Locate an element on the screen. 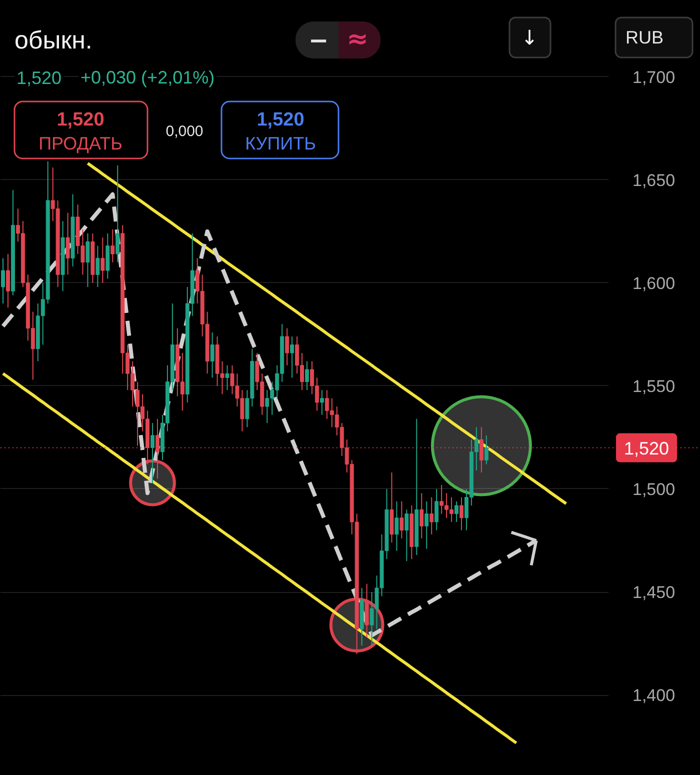 The image size is (700, 775). y-tick-label: 1,450 is located at coordinates (654, 592).